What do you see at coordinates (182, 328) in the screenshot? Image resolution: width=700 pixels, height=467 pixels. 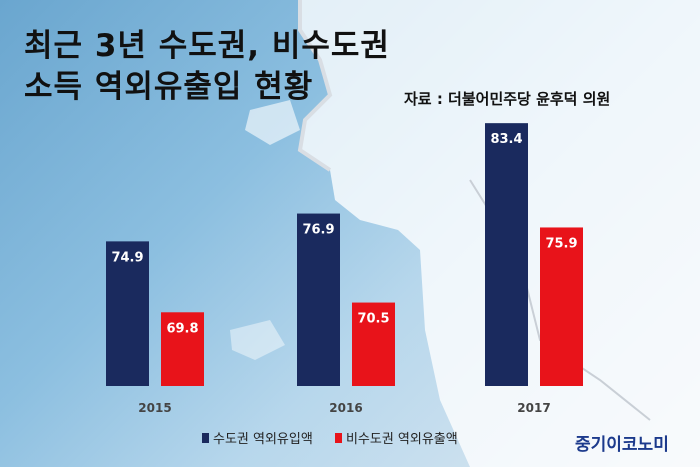 I see `data-label-noncapital-2015: 69.8` at bounding box center [182, 328].